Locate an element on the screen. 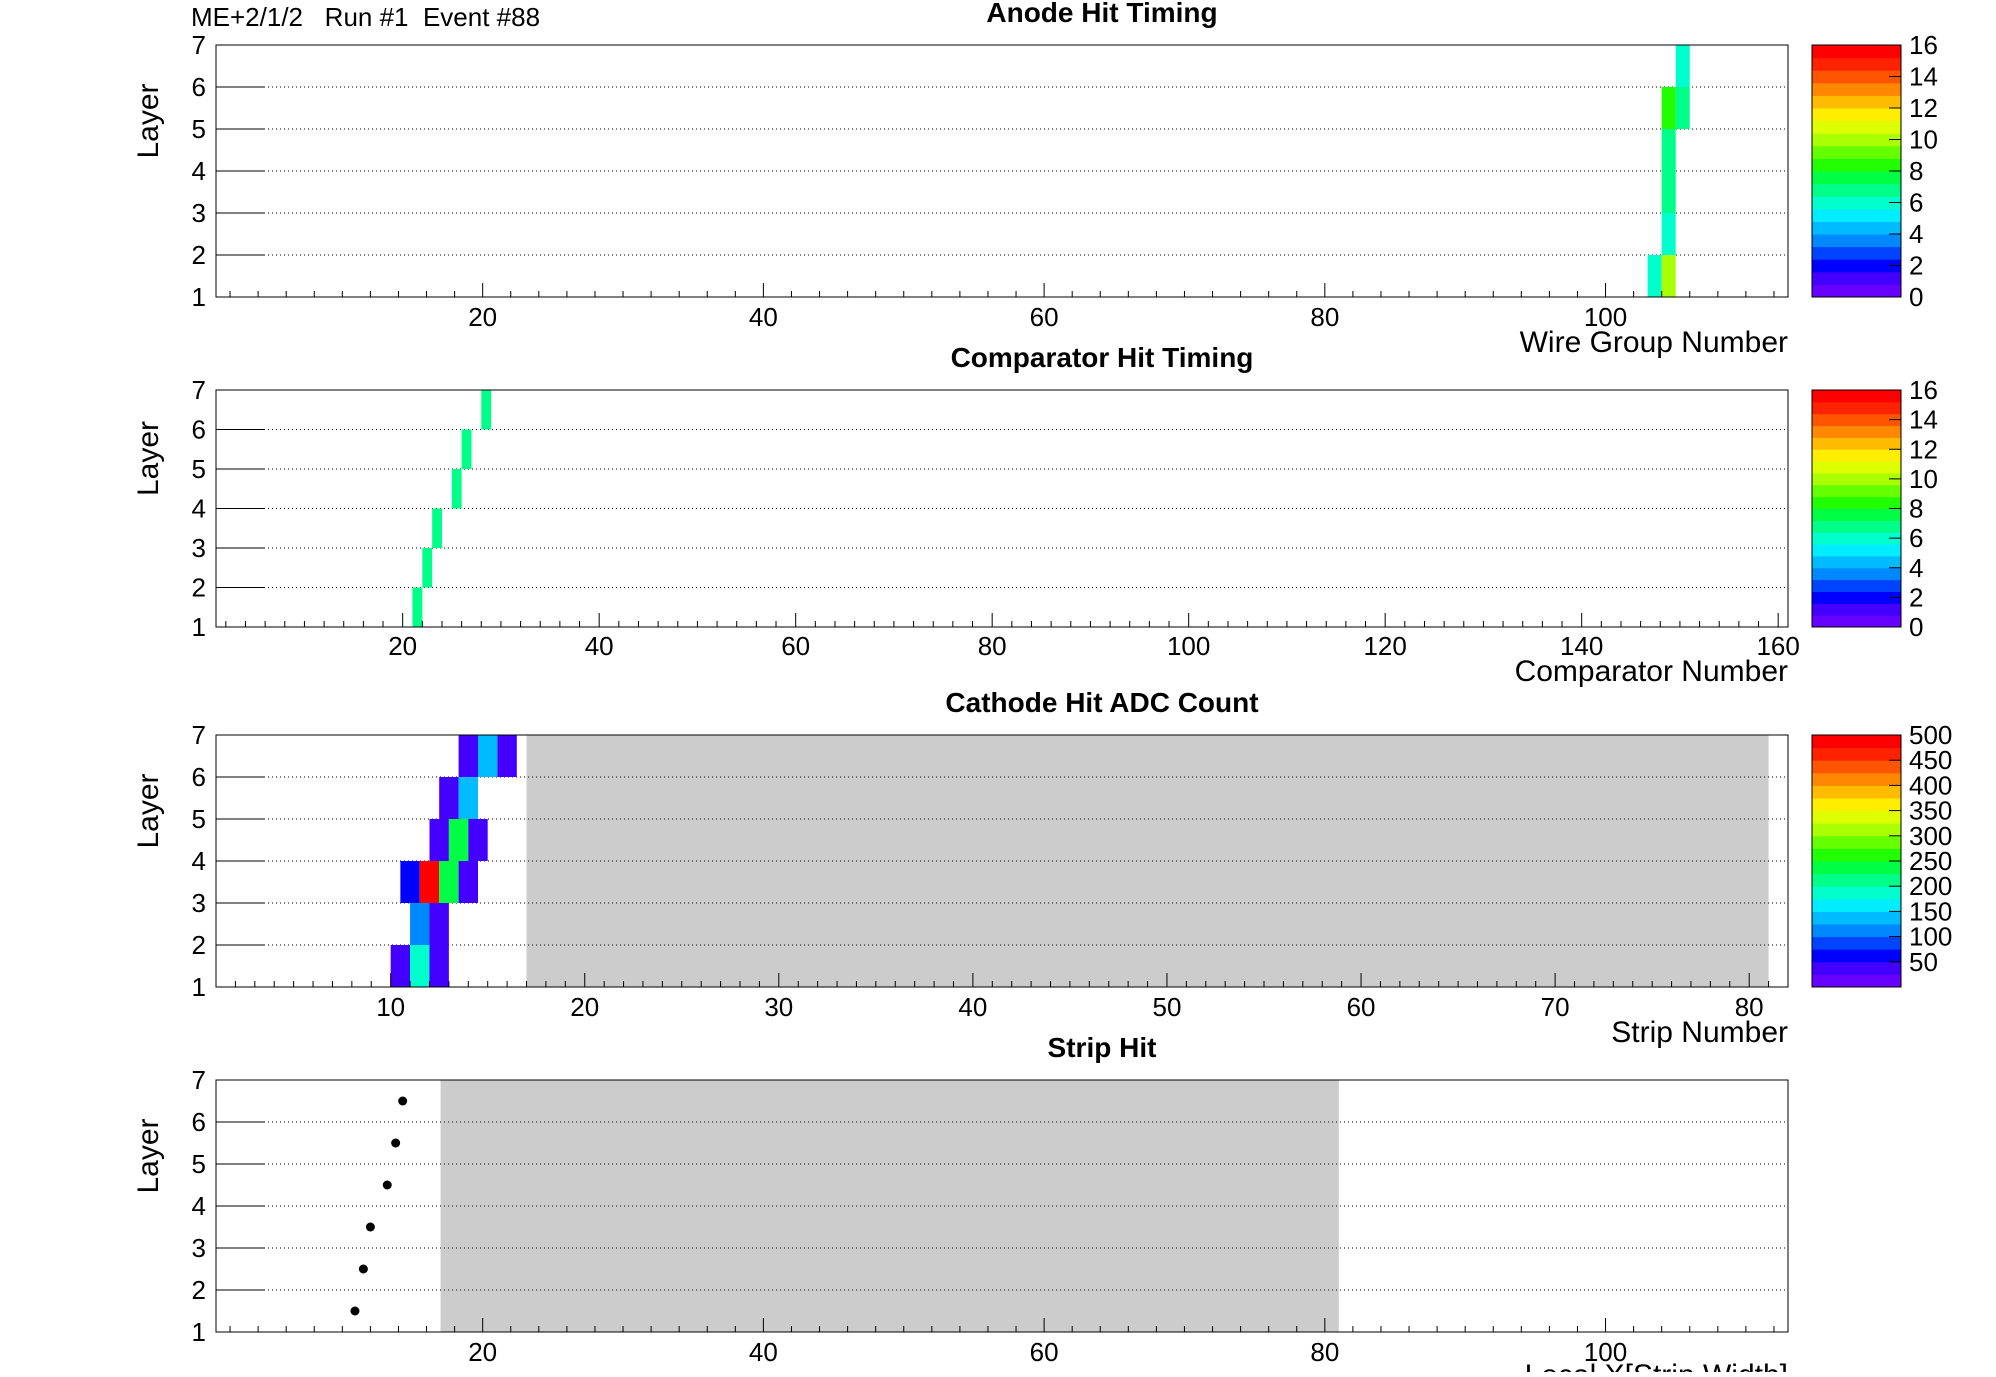  x-axis-label: Comparator Number is located at coordinates (1651, 671).